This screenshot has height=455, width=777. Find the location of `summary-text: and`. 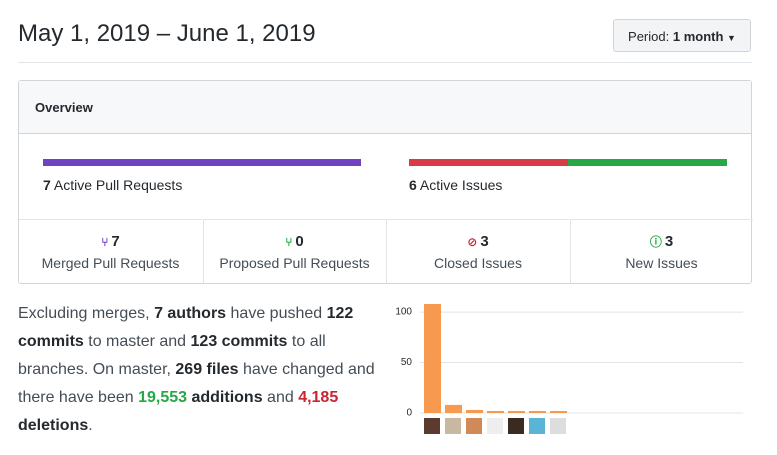

summary-text: and is located at coordinates (280, 397).